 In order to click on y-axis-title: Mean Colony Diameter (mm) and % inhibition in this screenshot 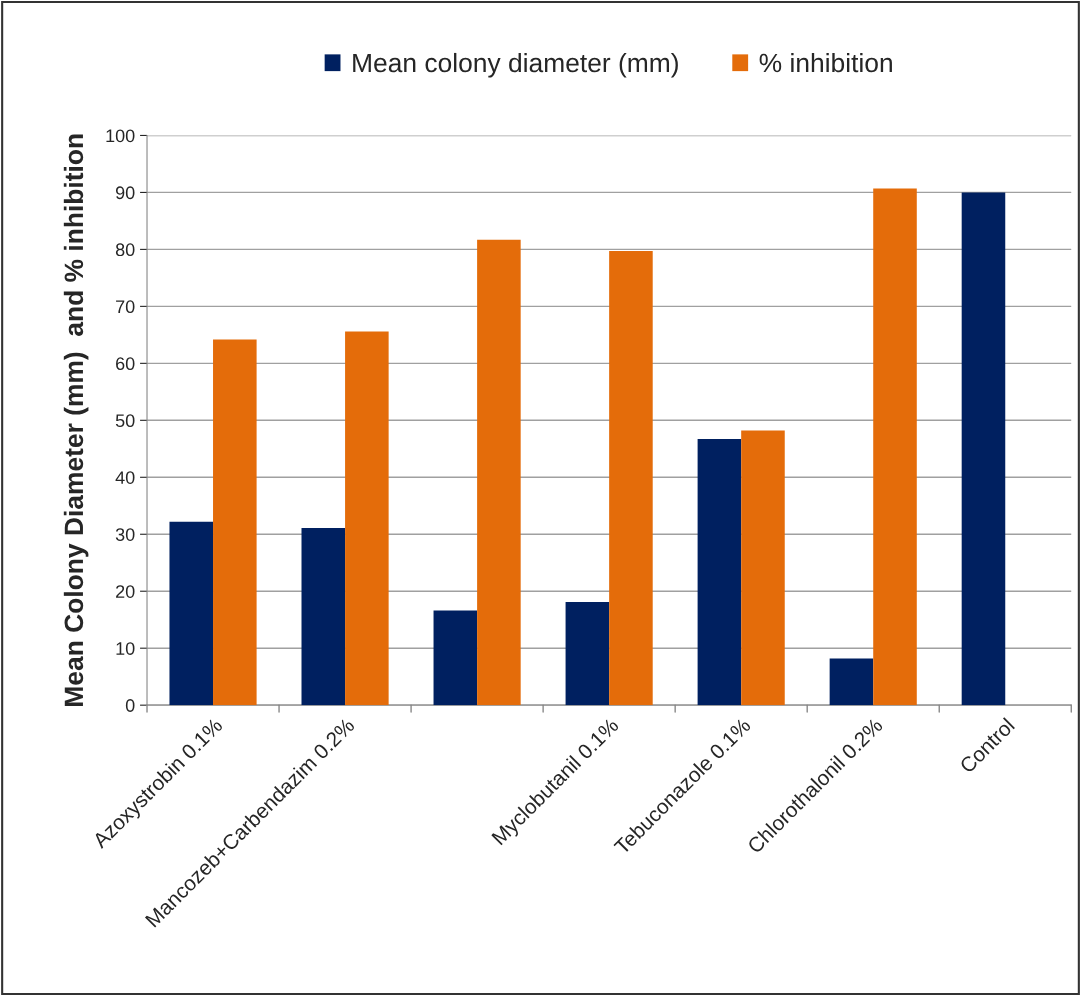, I will do `click(76, 420)`.